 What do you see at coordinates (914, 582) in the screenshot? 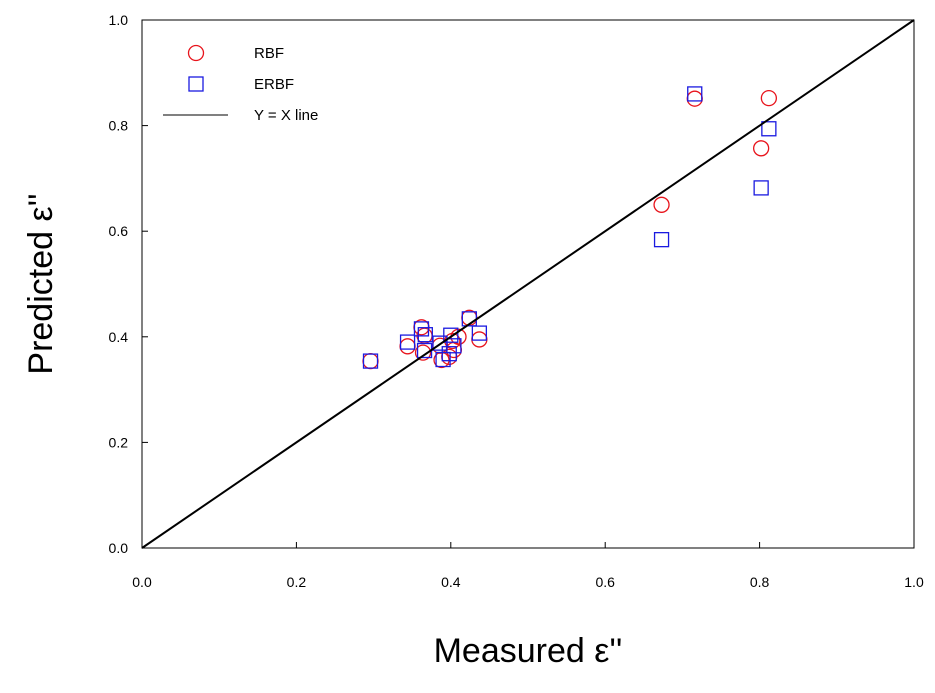
I see `x-tick-label: 1.0` at bounding box center [914, 582].